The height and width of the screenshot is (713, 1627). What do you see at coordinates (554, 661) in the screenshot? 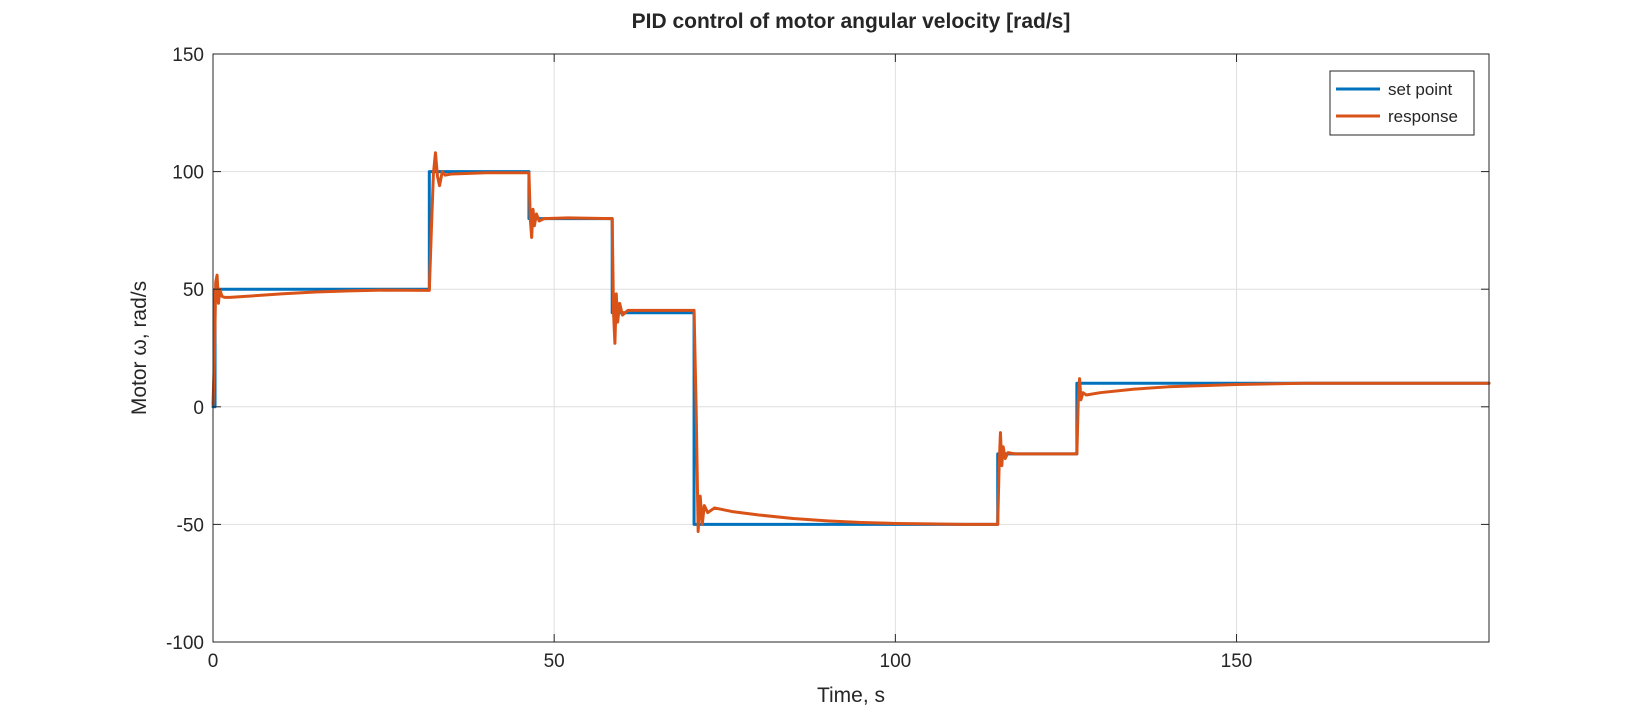
I see `x-tick-label-50: 50` at bounding box center [554, 661].